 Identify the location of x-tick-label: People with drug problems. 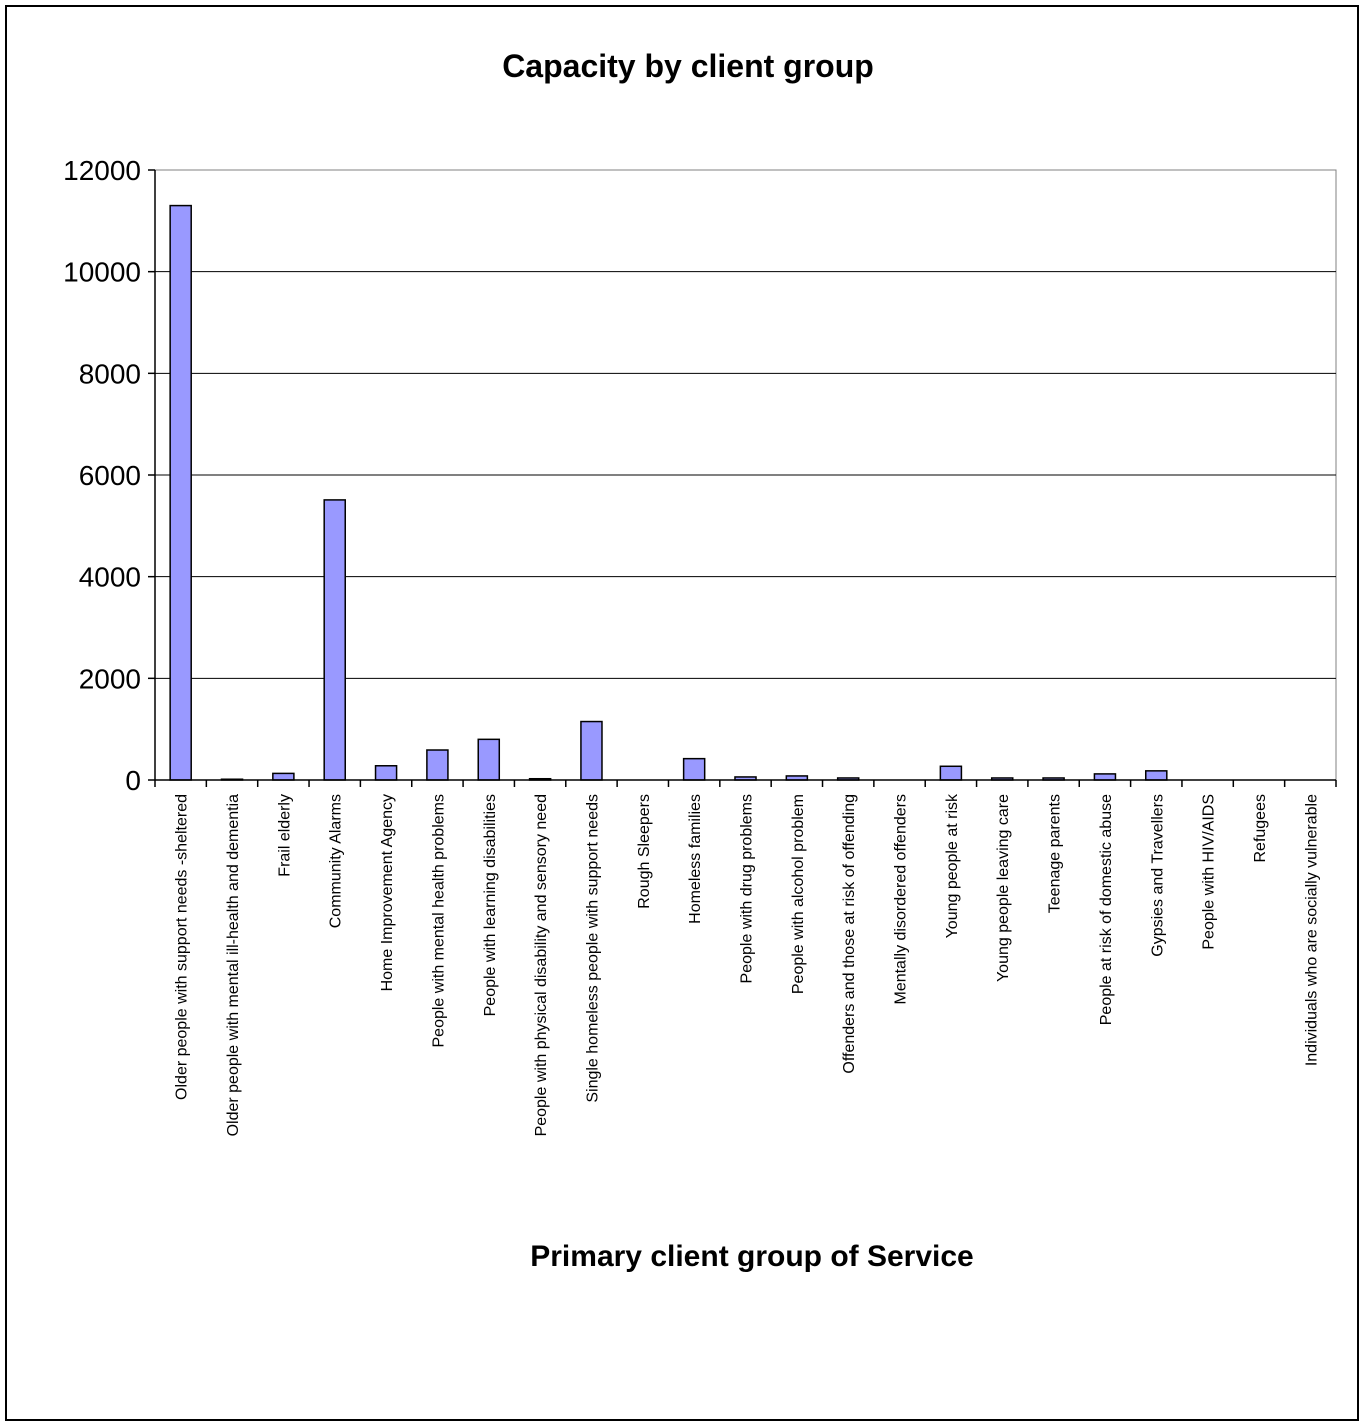
(747, 888).